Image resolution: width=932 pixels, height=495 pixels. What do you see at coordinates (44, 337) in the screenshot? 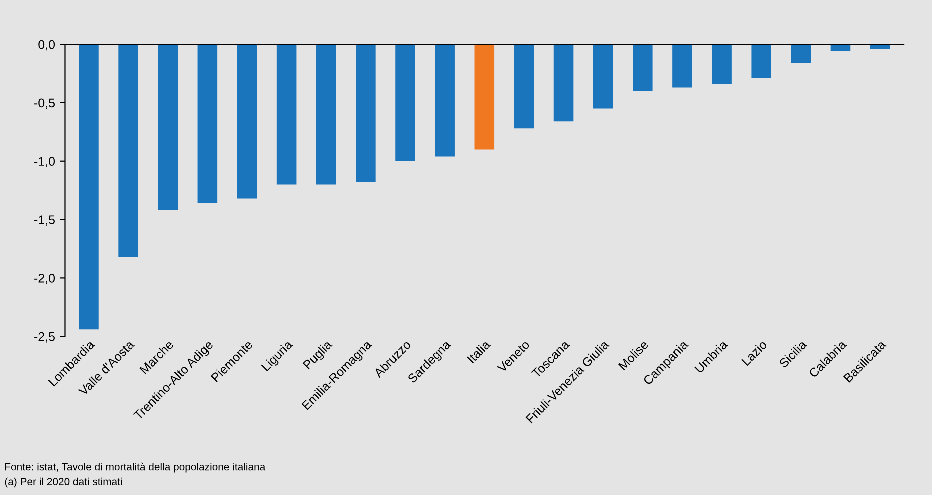
I see `y-tick-label: -2,5` at bounding box center [44, 337].